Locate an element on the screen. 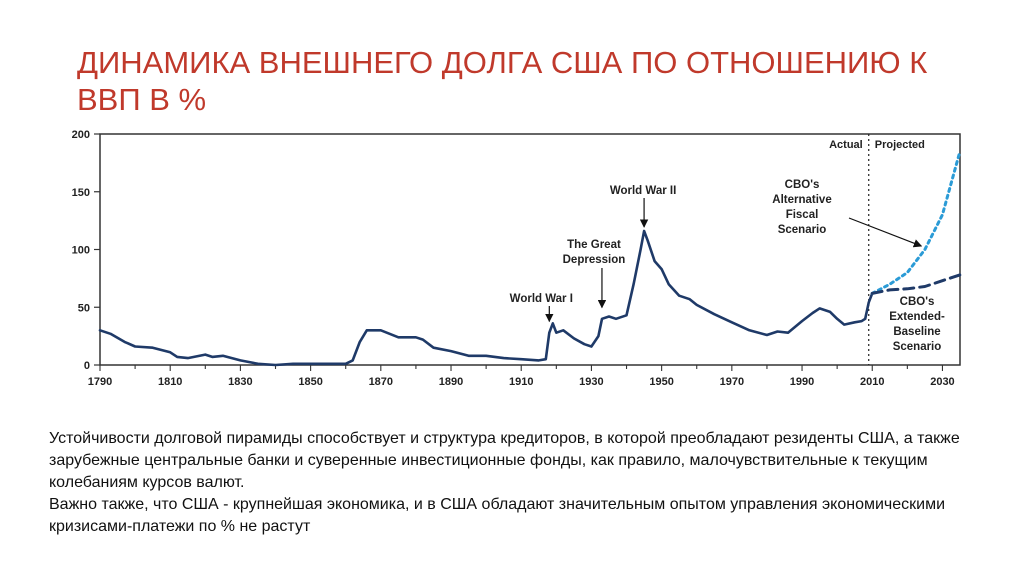  x-tick-label: 1950 is located at coordinates (661, 382).